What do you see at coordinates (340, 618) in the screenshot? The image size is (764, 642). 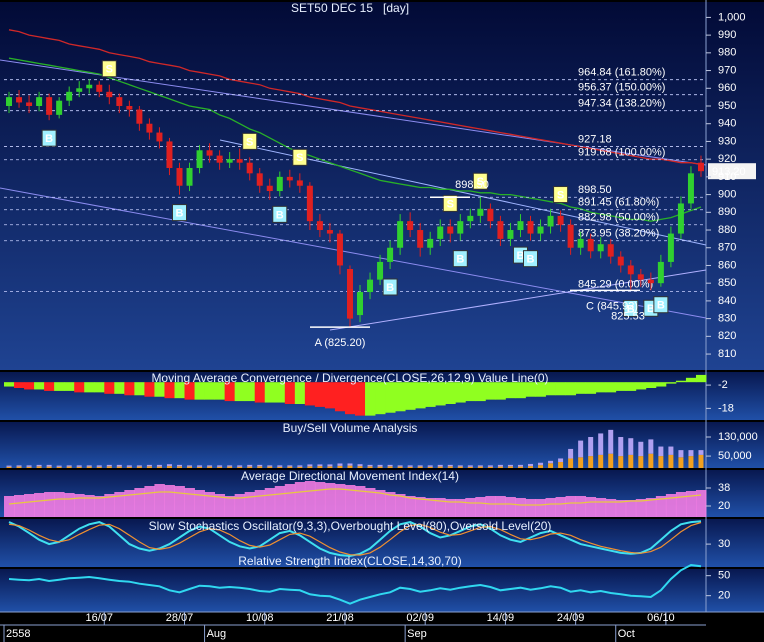 I see `x-tick-label: 21/08` at bounding box center [340, 618].